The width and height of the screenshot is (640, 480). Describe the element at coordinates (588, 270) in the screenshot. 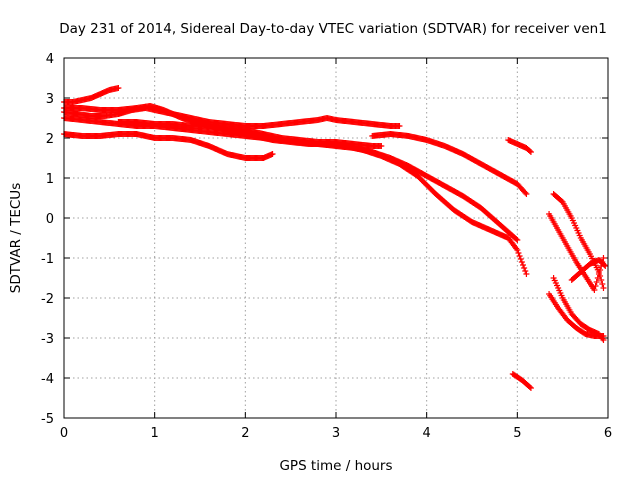

I see `series-track-n` at that location.